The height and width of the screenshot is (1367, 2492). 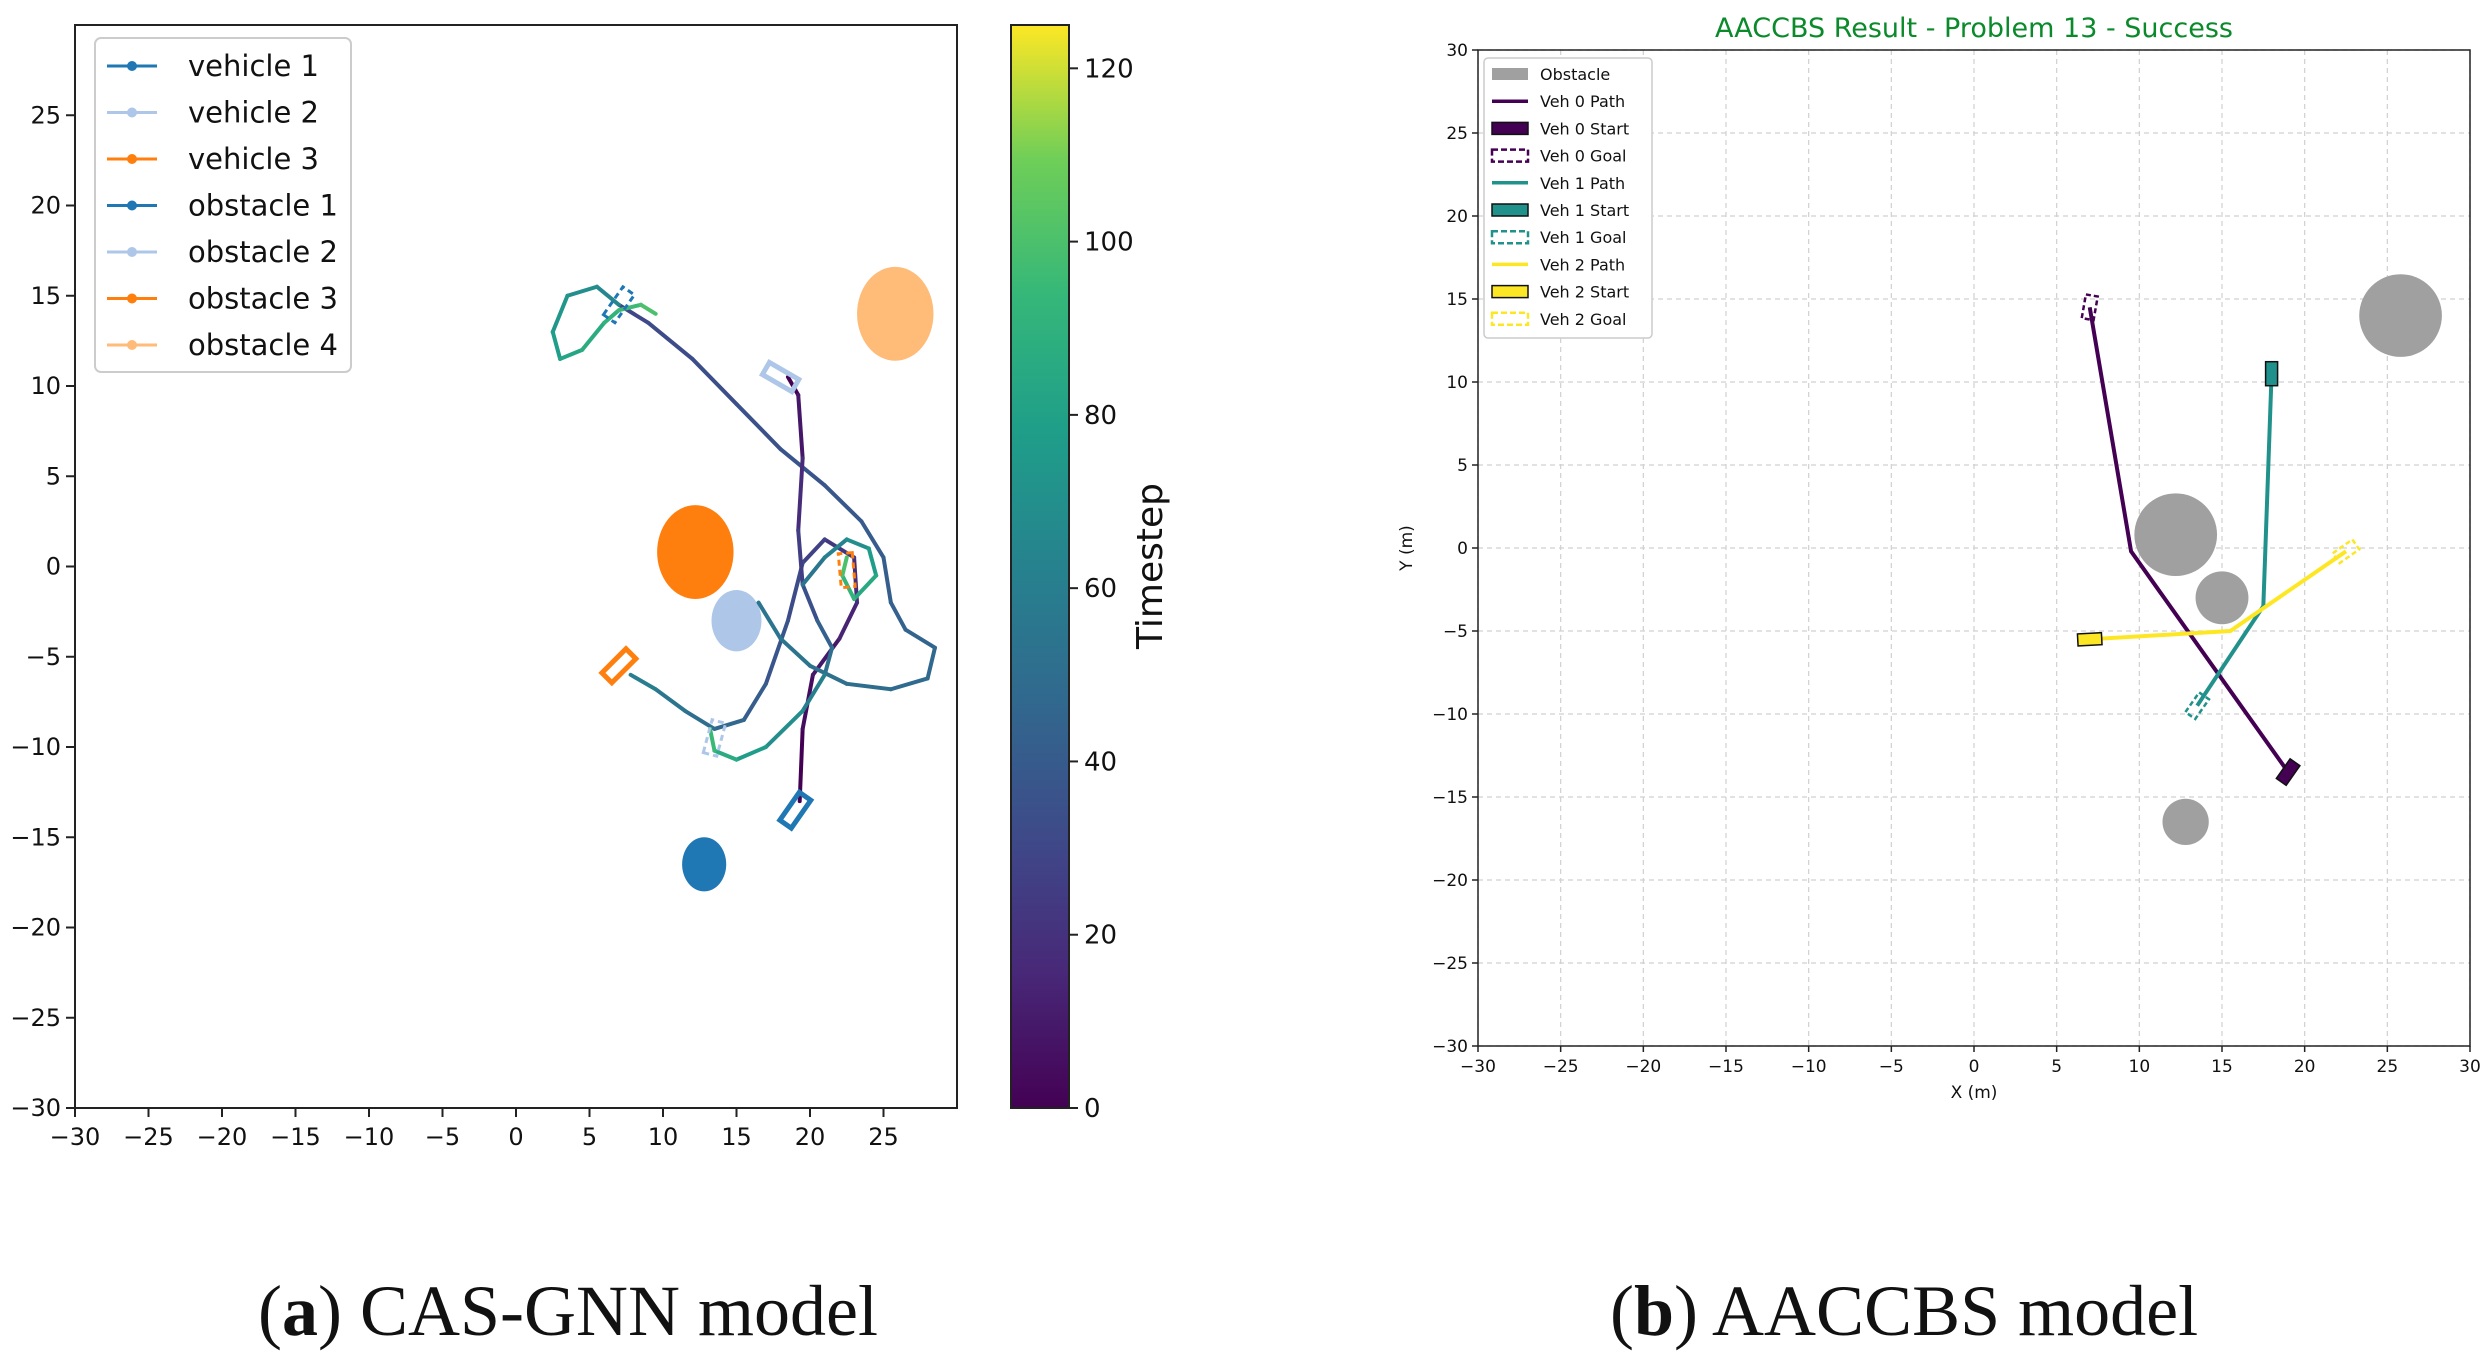 What do you see at coordinates (1974, 1067) in the screenshot?
I see `b-x-tick-label: 0` at bounding box center [1974, 1067].